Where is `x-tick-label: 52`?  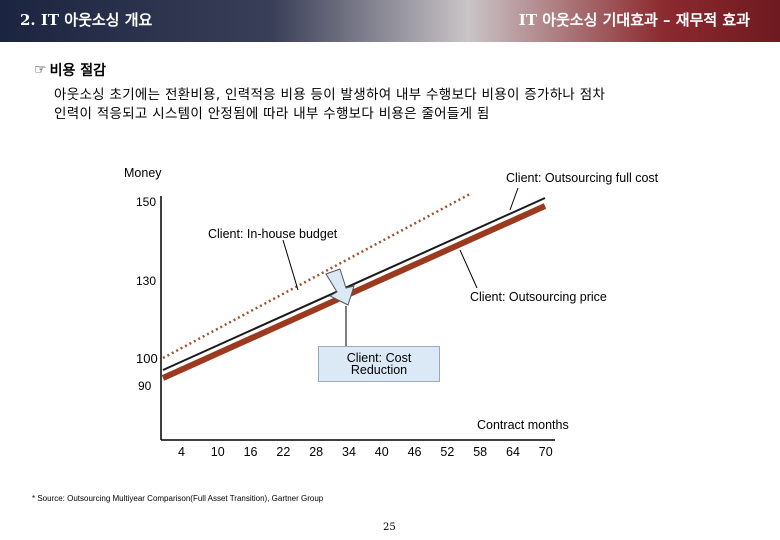
x-tick-label: 52 is located at coordinates (447, 452).